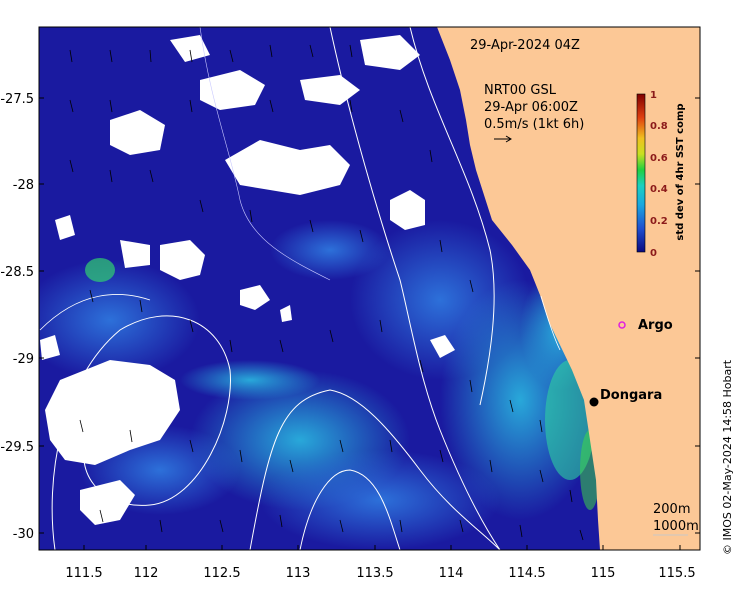 This screenshot has width=740, height=592. I want to click on current-scale-label: 0.5m/s (1kt 6h), so click(534, 124).